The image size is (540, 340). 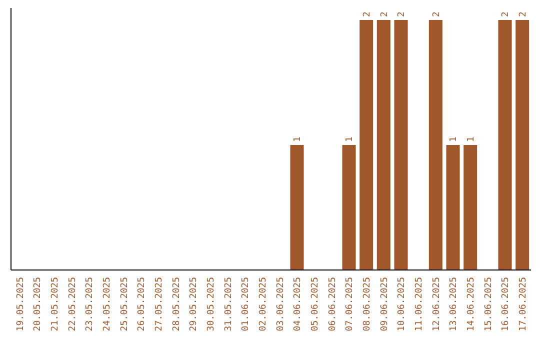 I want to click on x-tick-label: 21.05.2025, so click(x=55, y=304).